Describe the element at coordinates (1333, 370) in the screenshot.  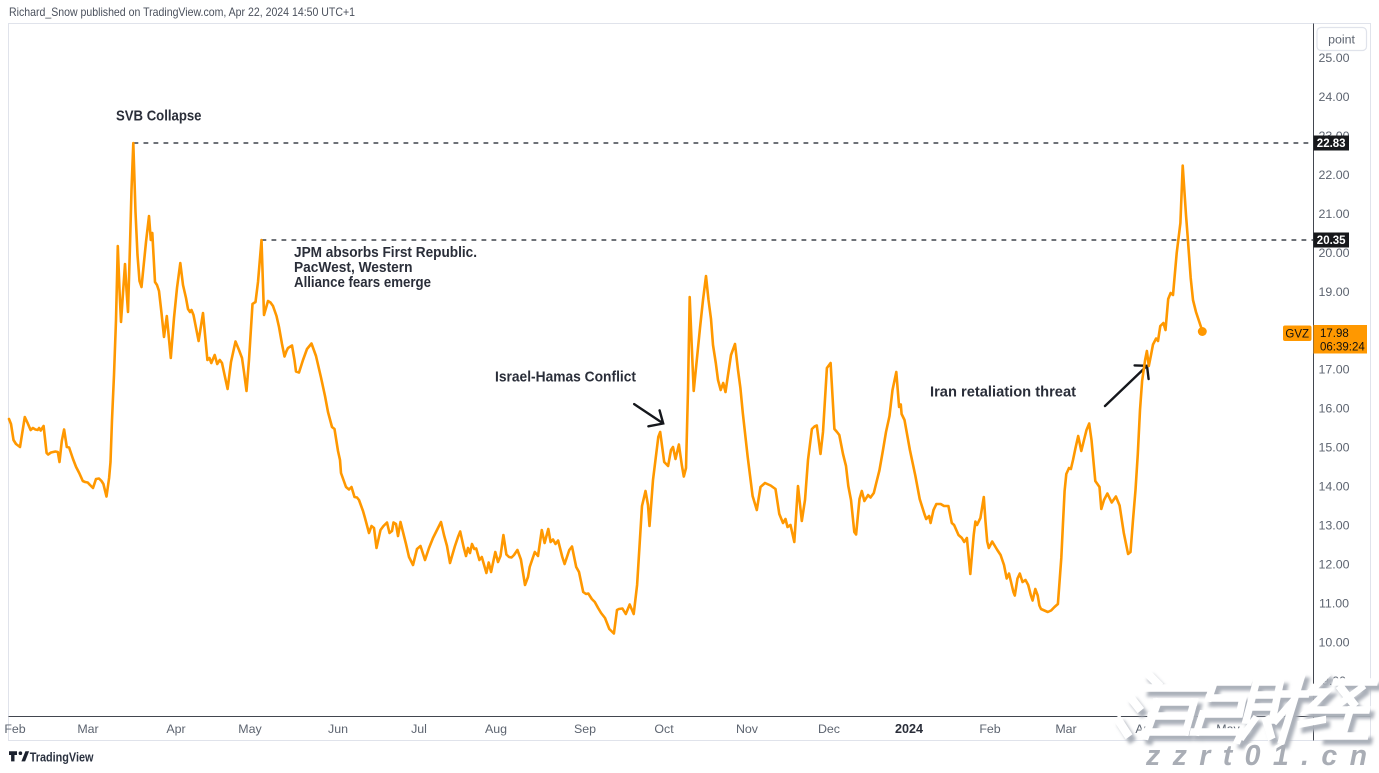
I see `svg-text: 17.00` at that location.